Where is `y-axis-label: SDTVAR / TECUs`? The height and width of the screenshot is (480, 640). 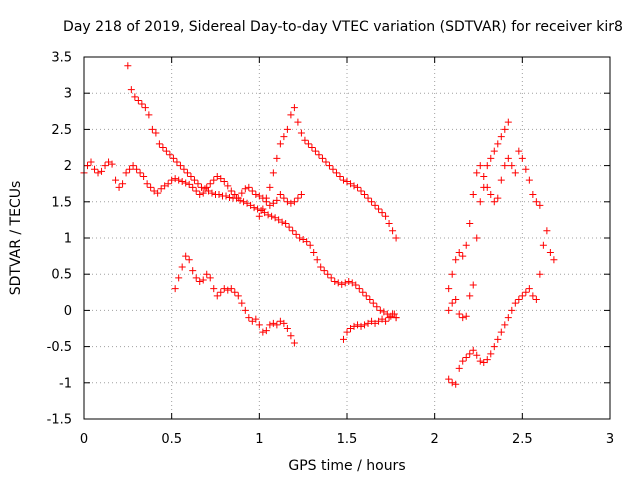 y-axis-label: SDTVAR / TECUs is located at coordinates (16, 238).